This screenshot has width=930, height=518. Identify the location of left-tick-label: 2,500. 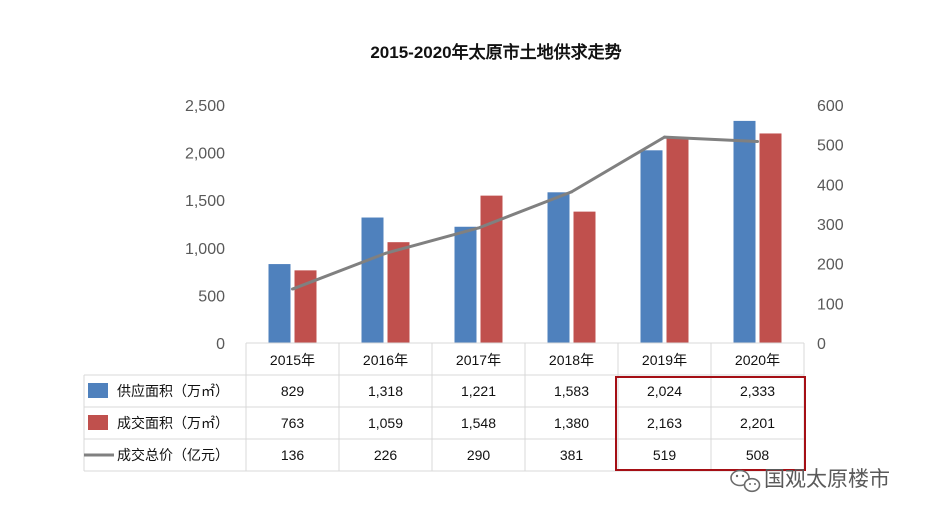
(205, 106).